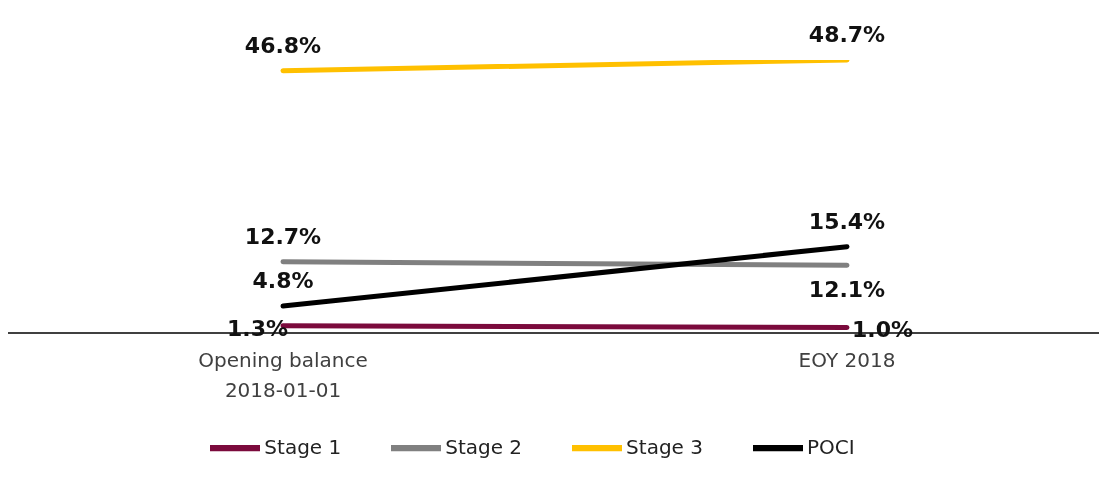 This screenshot has height=483, width=1099. What do you see at coordinates (664, 446) in the screenshot?
I see `legend-label: Stage 3` at bounding box center [664, 446].